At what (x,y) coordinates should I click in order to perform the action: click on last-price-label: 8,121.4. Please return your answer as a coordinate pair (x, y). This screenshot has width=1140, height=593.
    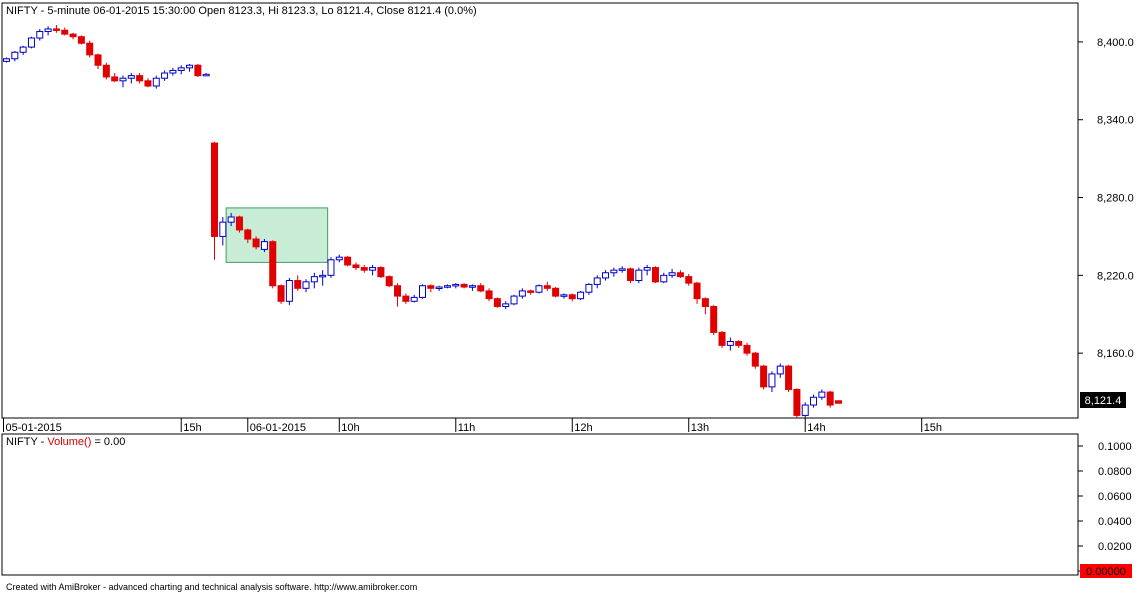
    Looking at the image, I should click on (1103, 401).